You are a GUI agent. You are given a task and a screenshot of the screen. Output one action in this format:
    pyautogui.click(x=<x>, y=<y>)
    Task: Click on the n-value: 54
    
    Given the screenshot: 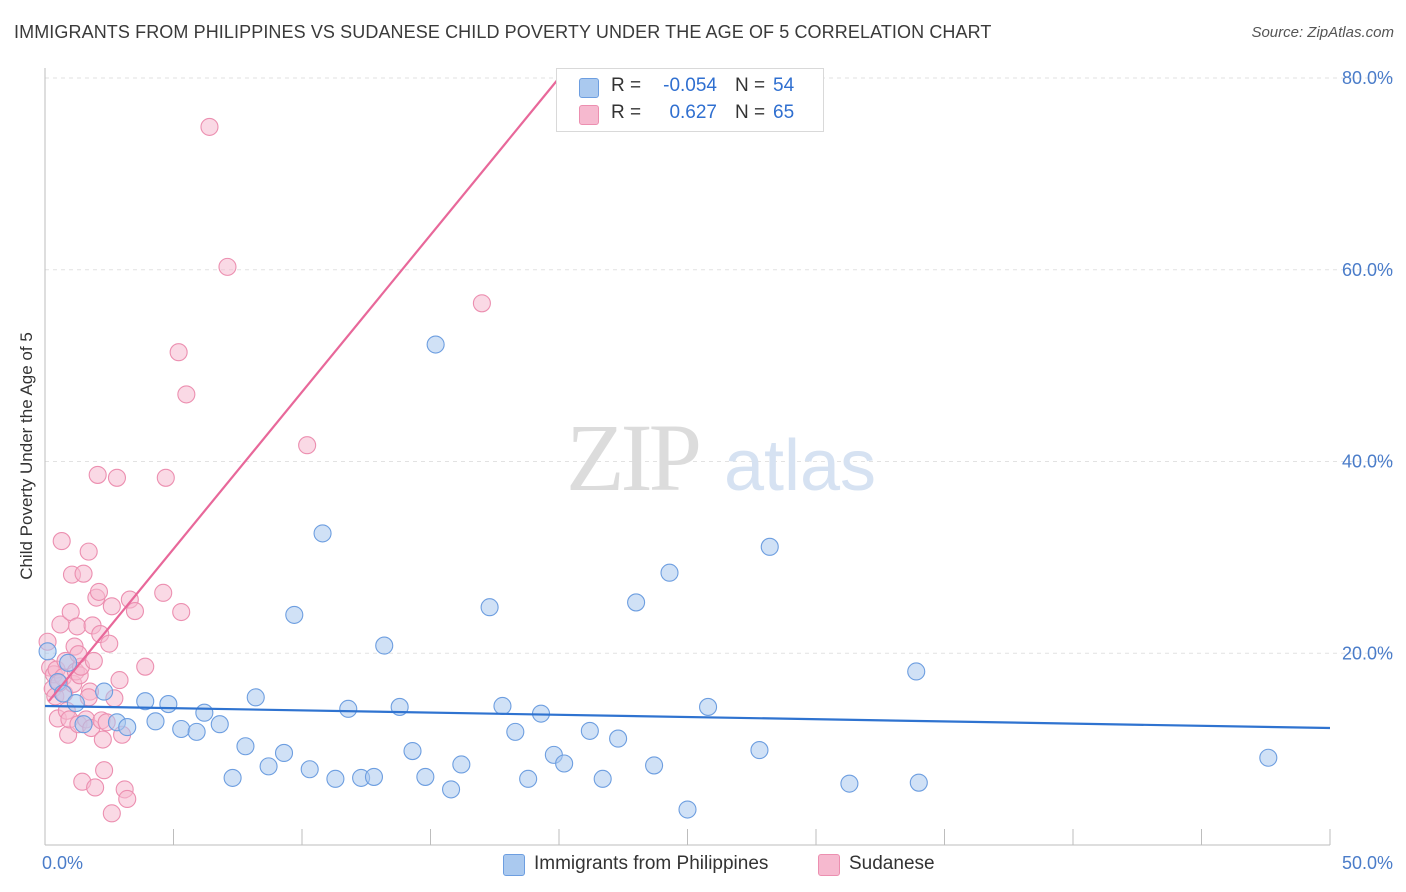 What is the action you would take?
    pyautogui.click(x=784, y=85)
    